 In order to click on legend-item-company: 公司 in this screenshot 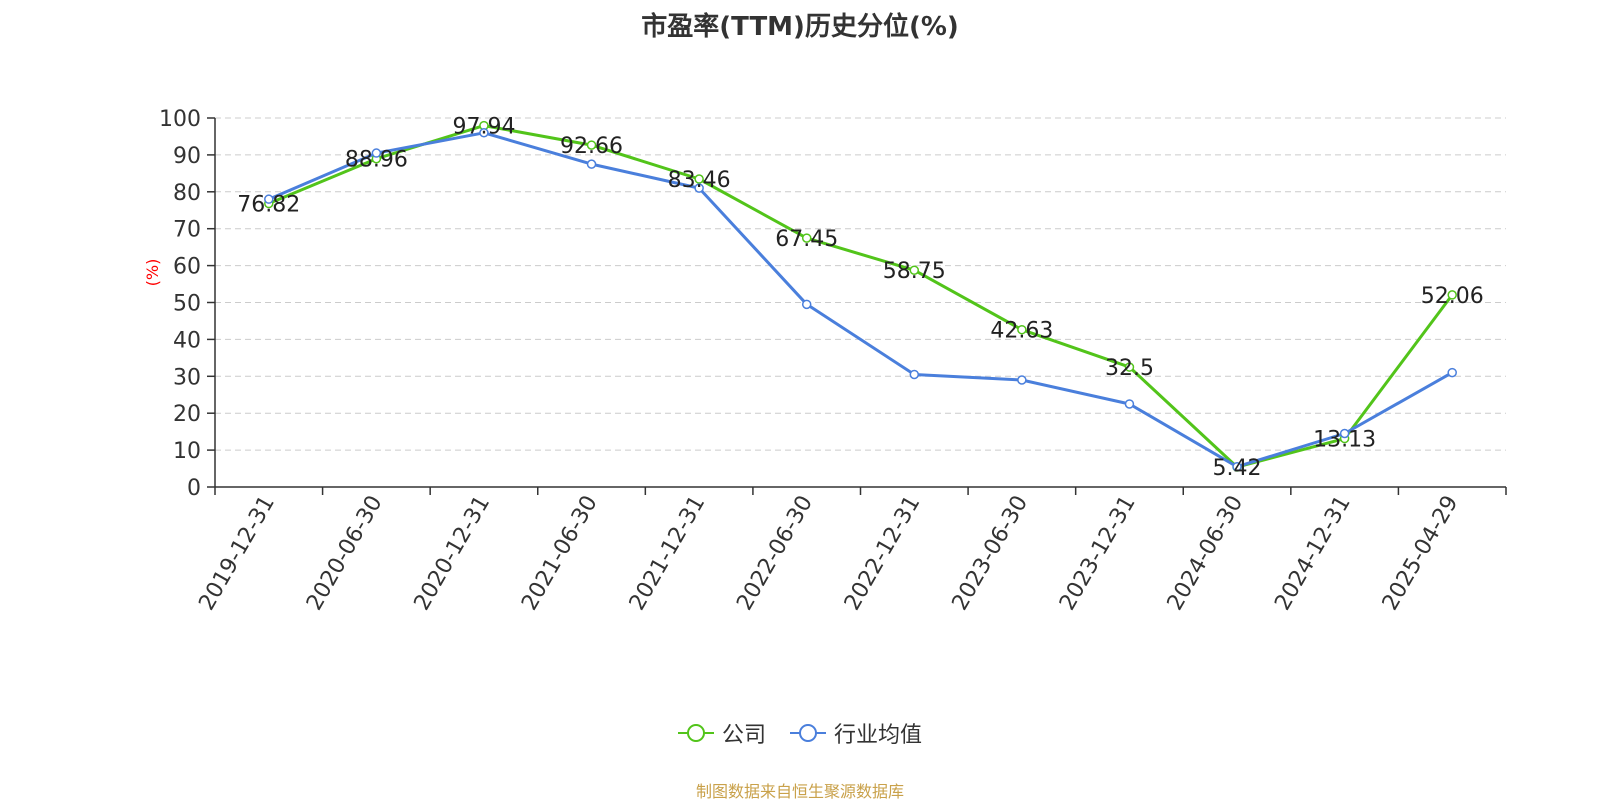, I will do `click(721, 733)`.